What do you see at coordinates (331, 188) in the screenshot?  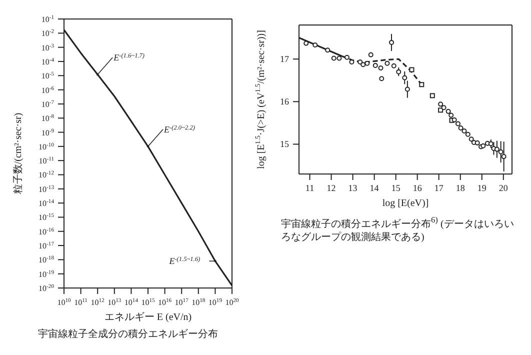 I see `x-tick-label: 12` at bounding box center [331, 188].